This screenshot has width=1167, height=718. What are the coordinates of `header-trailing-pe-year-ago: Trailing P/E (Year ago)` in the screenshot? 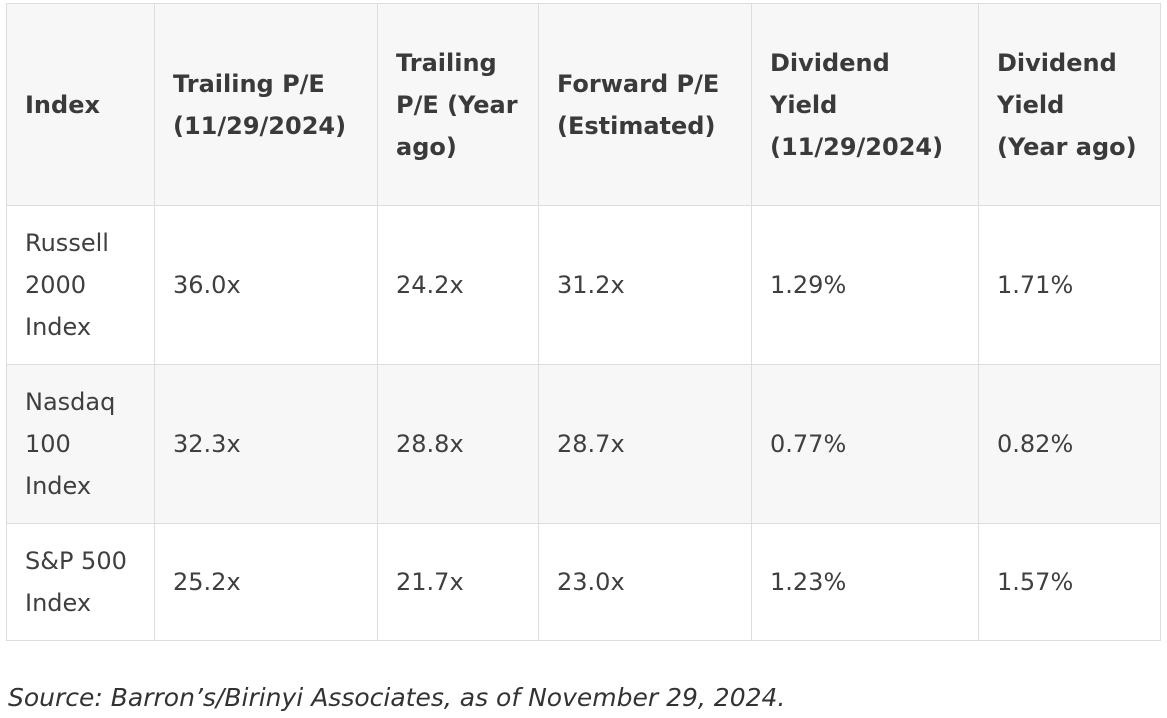 It's located at (458, 104).